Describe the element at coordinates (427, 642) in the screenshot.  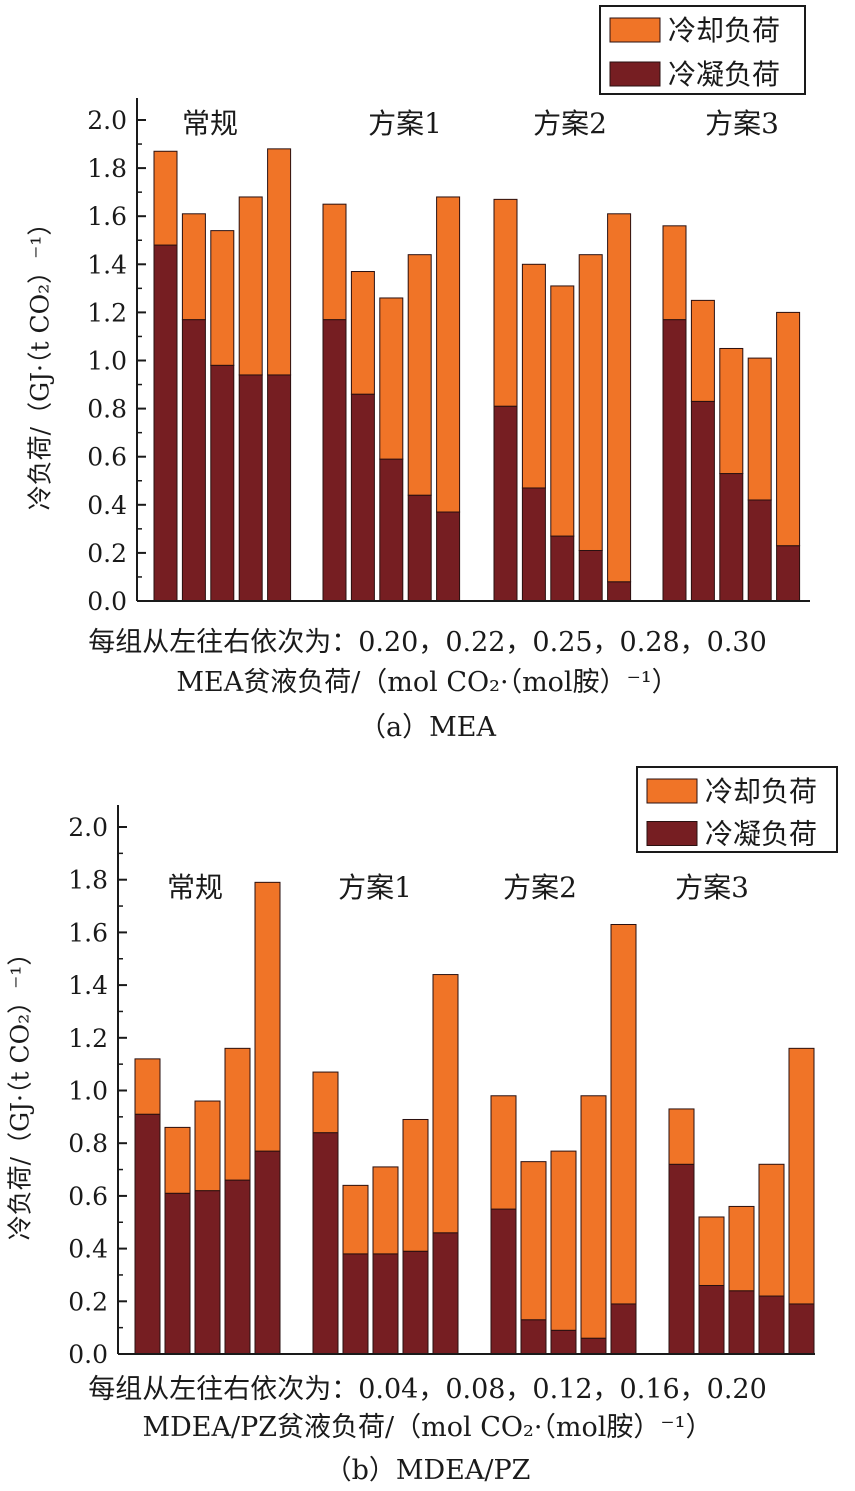
I see `x-note-a: 每组从左往右依次为：0.20，0.22，0.25，0.28，0.30` at that location.